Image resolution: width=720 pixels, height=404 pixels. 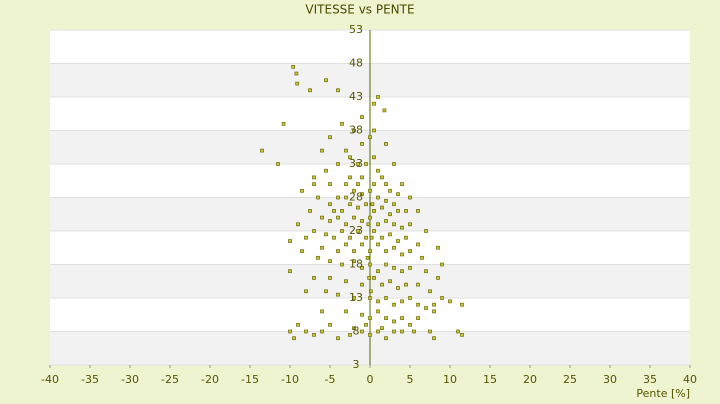 I want to click on x-tick-label: 5, so click(x=410, y=379).